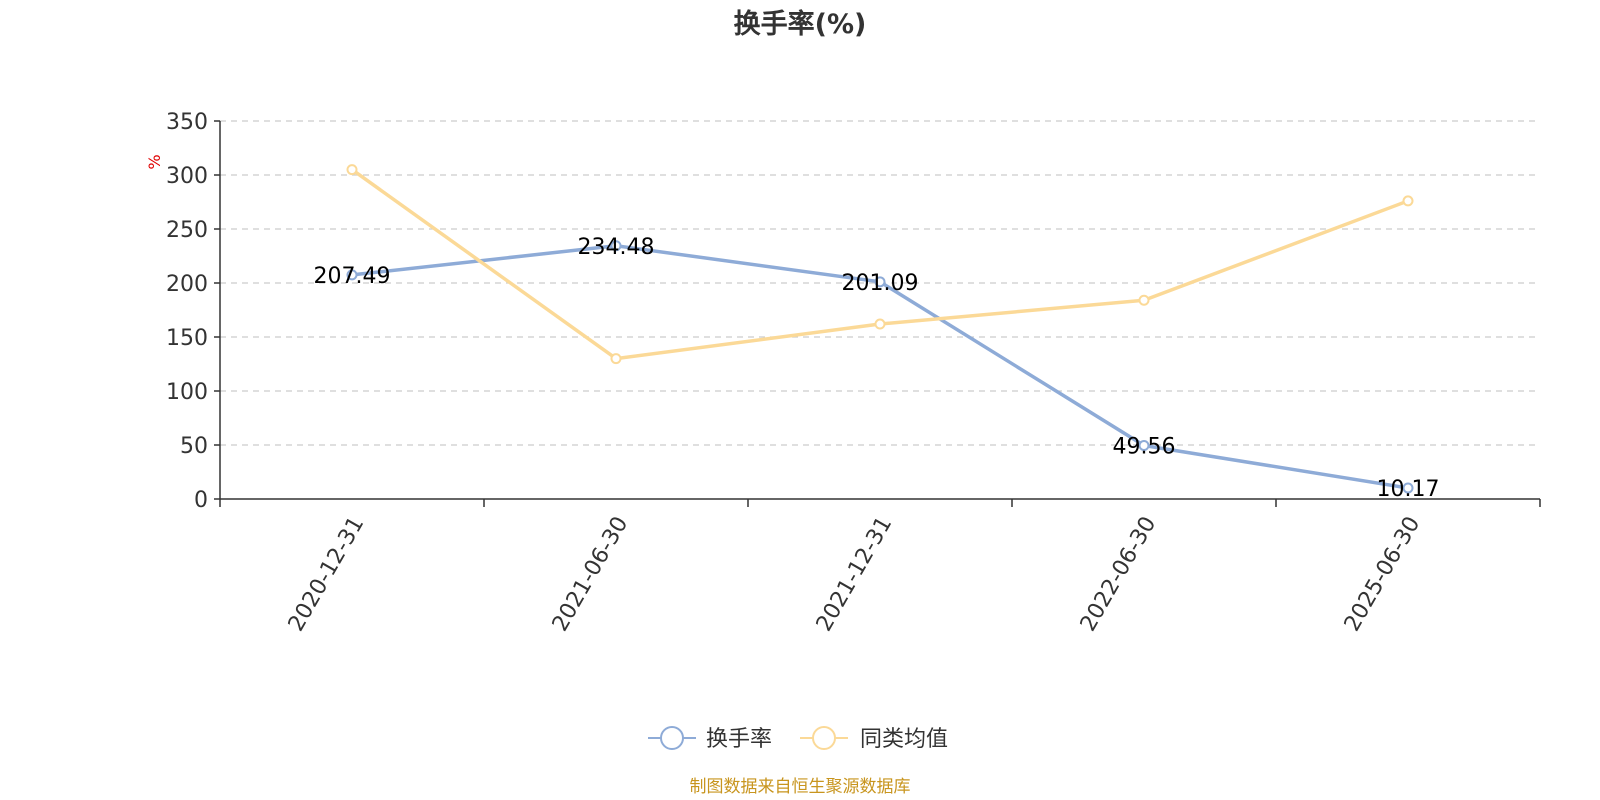  I want to click on data-label-2025-06-30: 10.17, so click(1408, 489).